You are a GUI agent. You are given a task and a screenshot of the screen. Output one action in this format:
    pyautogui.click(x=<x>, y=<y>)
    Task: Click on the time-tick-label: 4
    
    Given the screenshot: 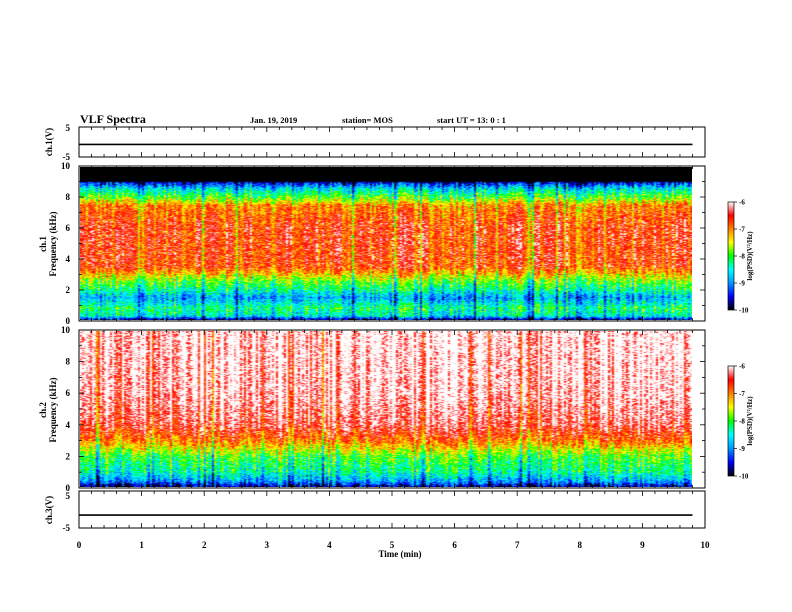 What is the action you would take?
    pyautogui.click(x=329, y=545)
    